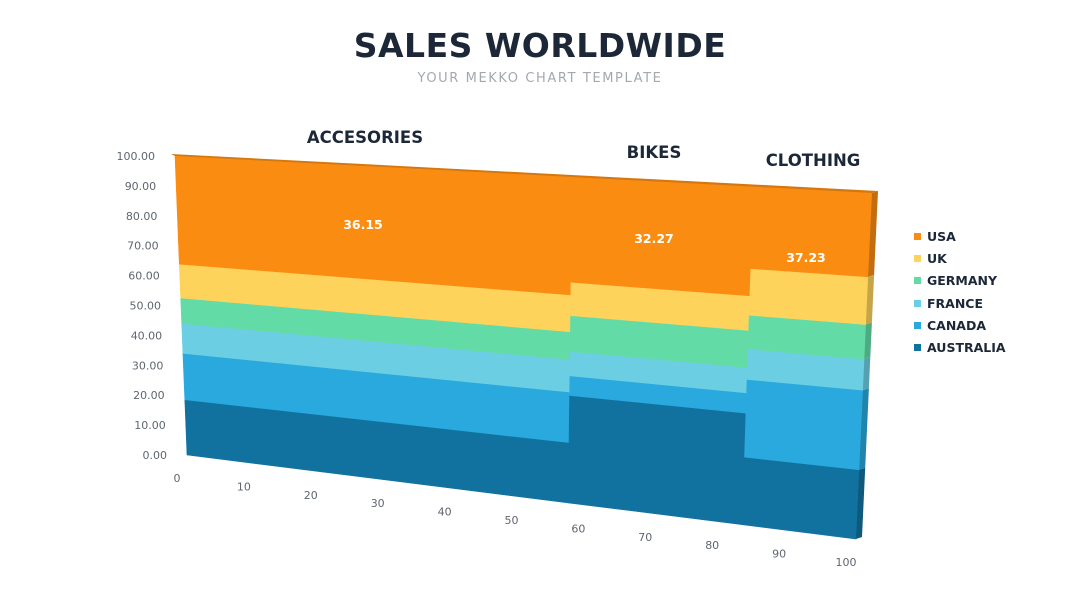 The width and height of the screenshot is (1080, 608). I want to click on legend-item-france: FRANCE, so click(960, 303).